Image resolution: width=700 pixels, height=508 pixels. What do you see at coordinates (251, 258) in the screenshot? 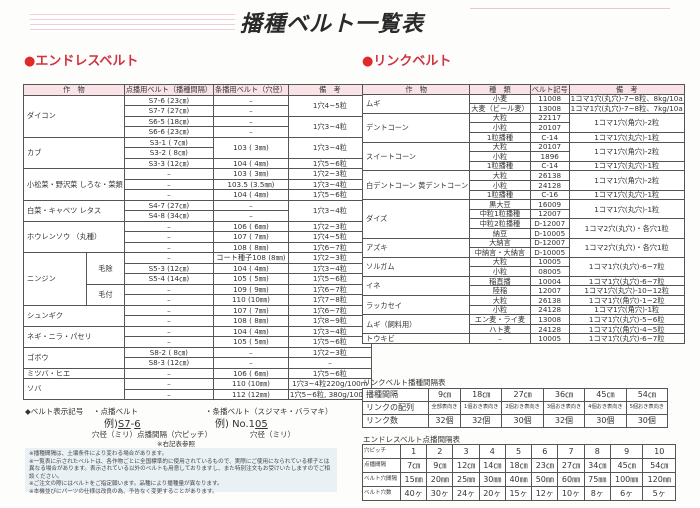
I see `table-cell: コート種子108 (8㎜)` at bounding box center [251, 258].